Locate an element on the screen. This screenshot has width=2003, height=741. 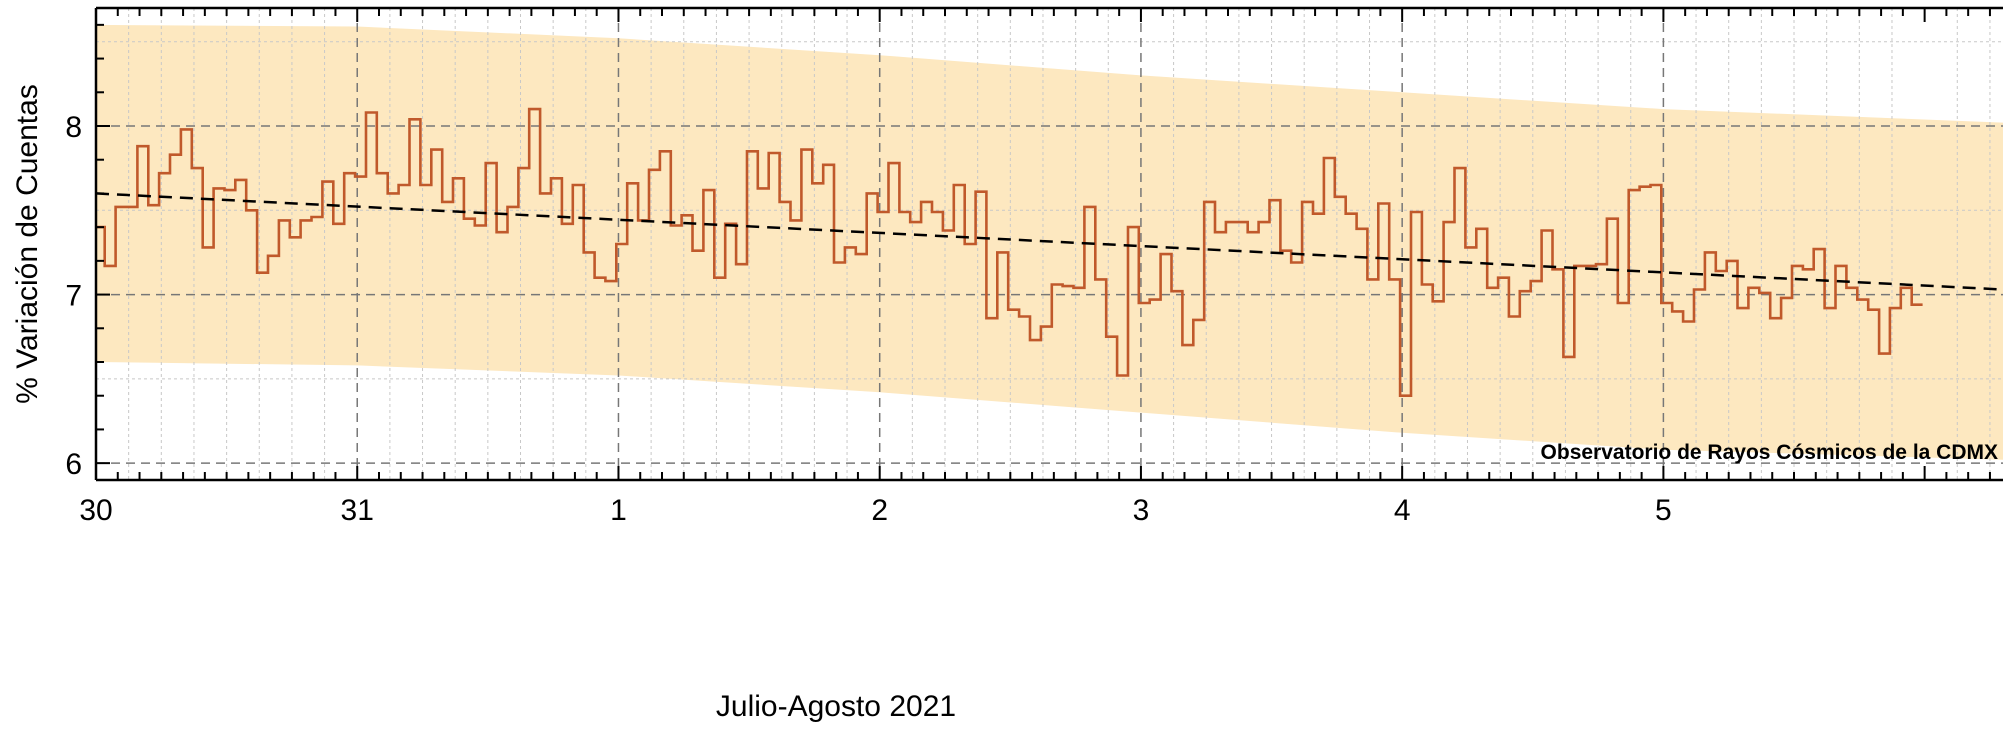
y-axis-title: % Variación de Cuentas is located at coordinates (27, 244).